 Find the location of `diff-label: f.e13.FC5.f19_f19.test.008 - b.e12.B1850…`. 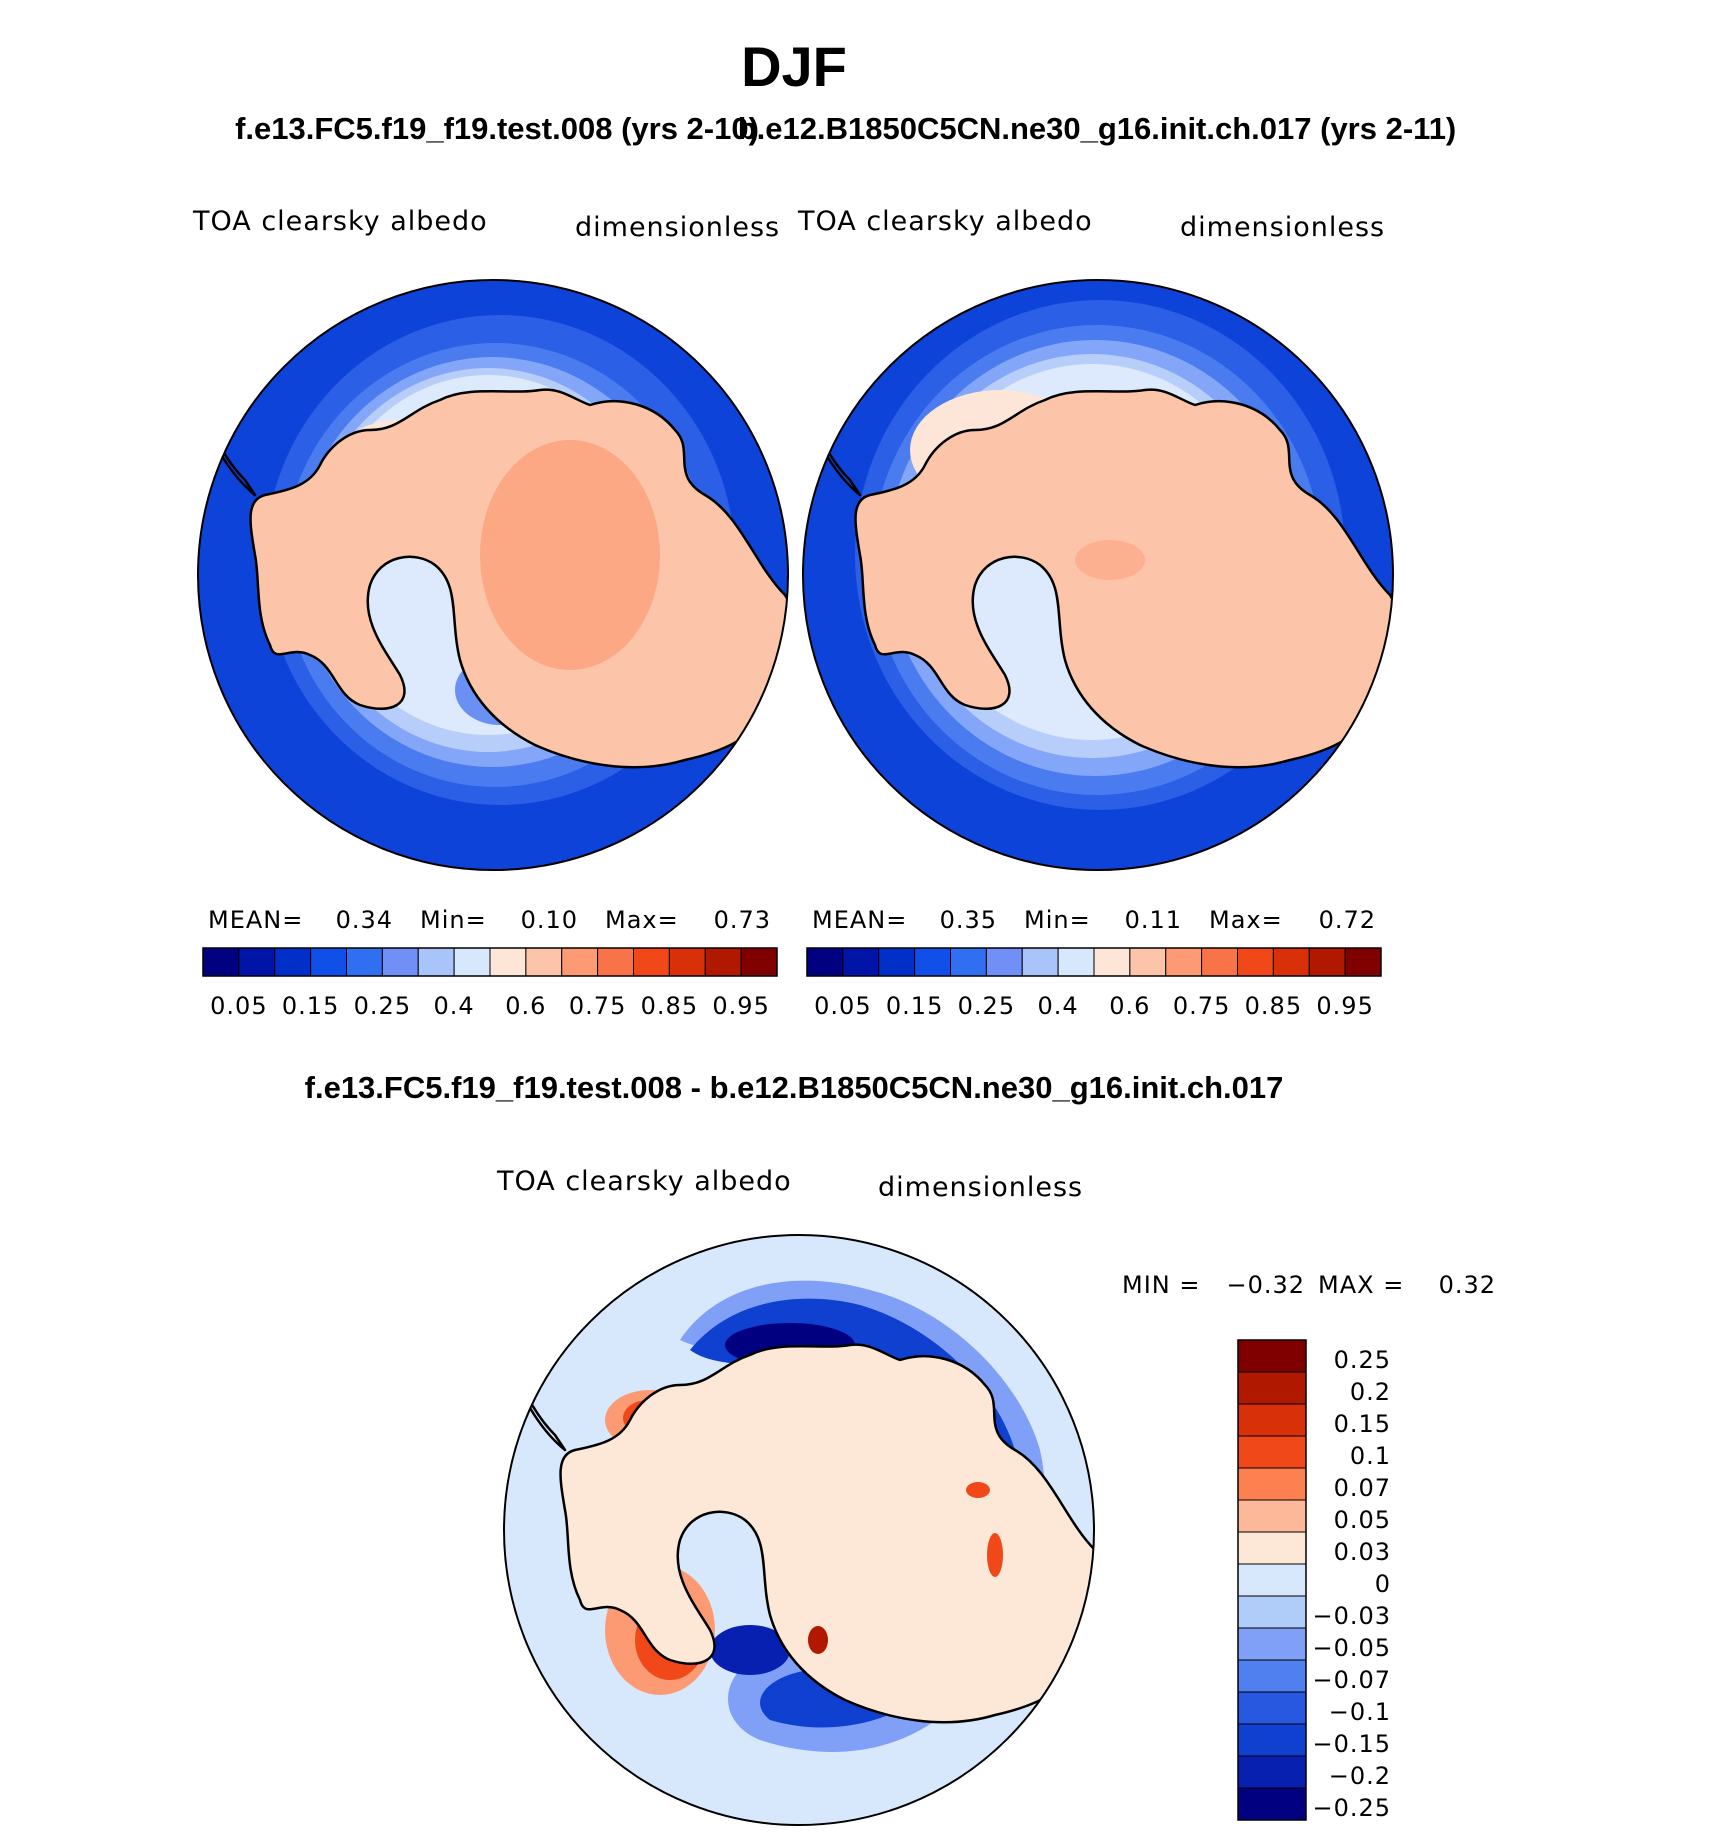

diff-label: f.e13.FC5.f19_f19.test.008 - b.e12.B1850… is located at coordinates (794, 1087).